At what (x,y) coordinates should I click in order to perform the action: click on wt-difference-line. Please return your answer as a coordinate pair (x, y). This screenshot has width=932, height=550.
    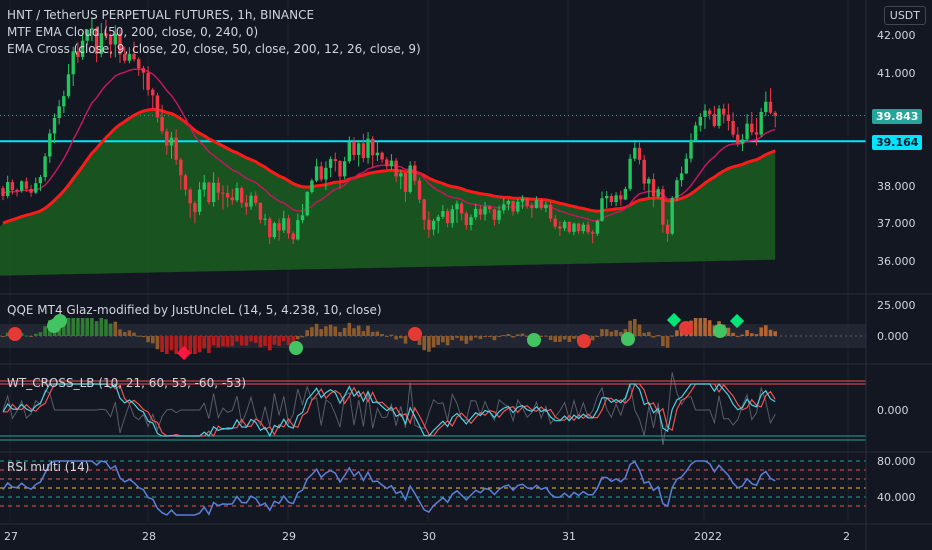
    Looking at the image, I should click on (389, 409).